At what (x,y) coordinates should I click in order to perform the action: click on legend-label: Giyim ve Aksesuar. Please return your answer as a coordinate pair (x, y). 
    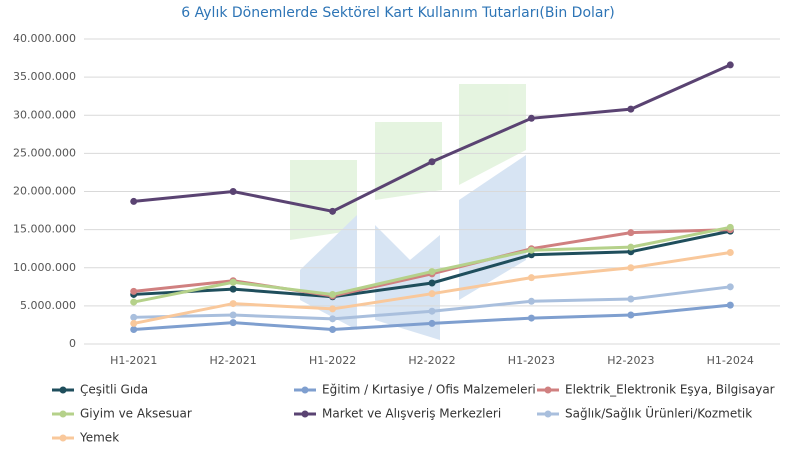
    Looking at the image, I should click on (136, 414).